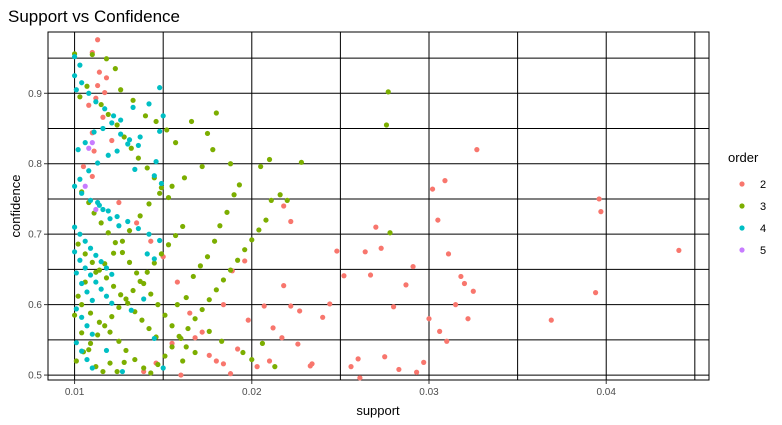  Describe the element at coordinates (429, 392) in the screenshot. I see `x-tick-label: 0.03` at that location.